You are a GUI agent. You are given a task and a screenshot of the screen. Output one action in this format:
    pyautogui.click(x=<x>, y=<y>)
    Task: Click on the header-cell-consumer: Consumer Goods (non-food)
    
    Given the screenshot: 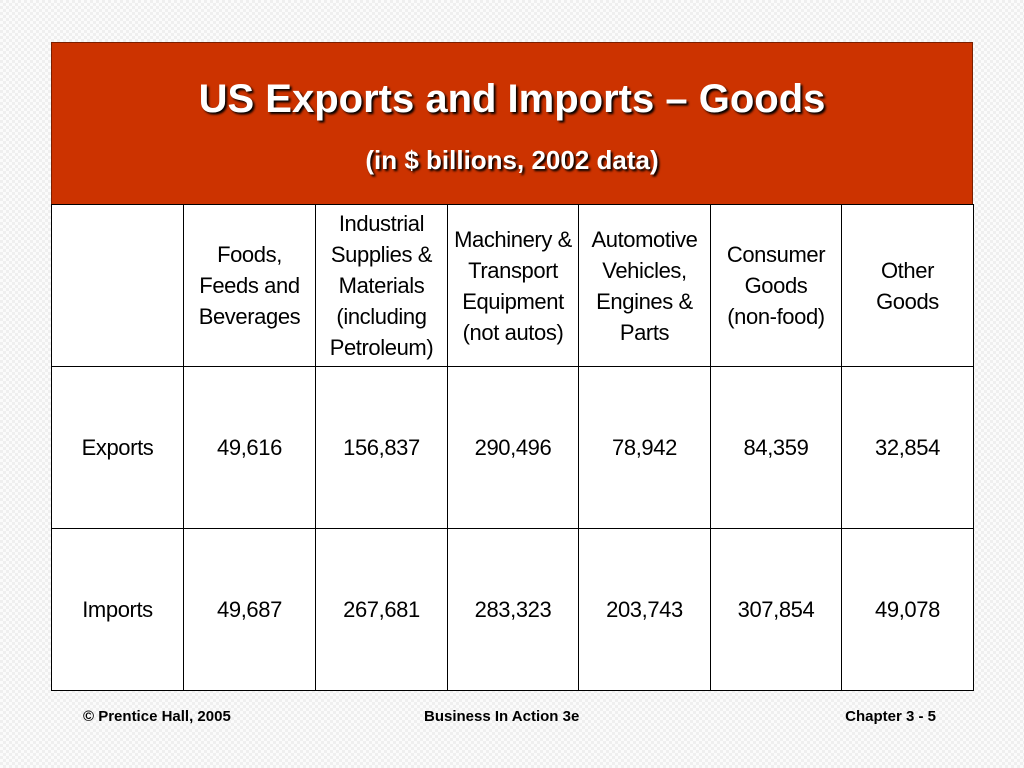 What is the action you would take?
    pyautogui.click(x=776, y=285)
    